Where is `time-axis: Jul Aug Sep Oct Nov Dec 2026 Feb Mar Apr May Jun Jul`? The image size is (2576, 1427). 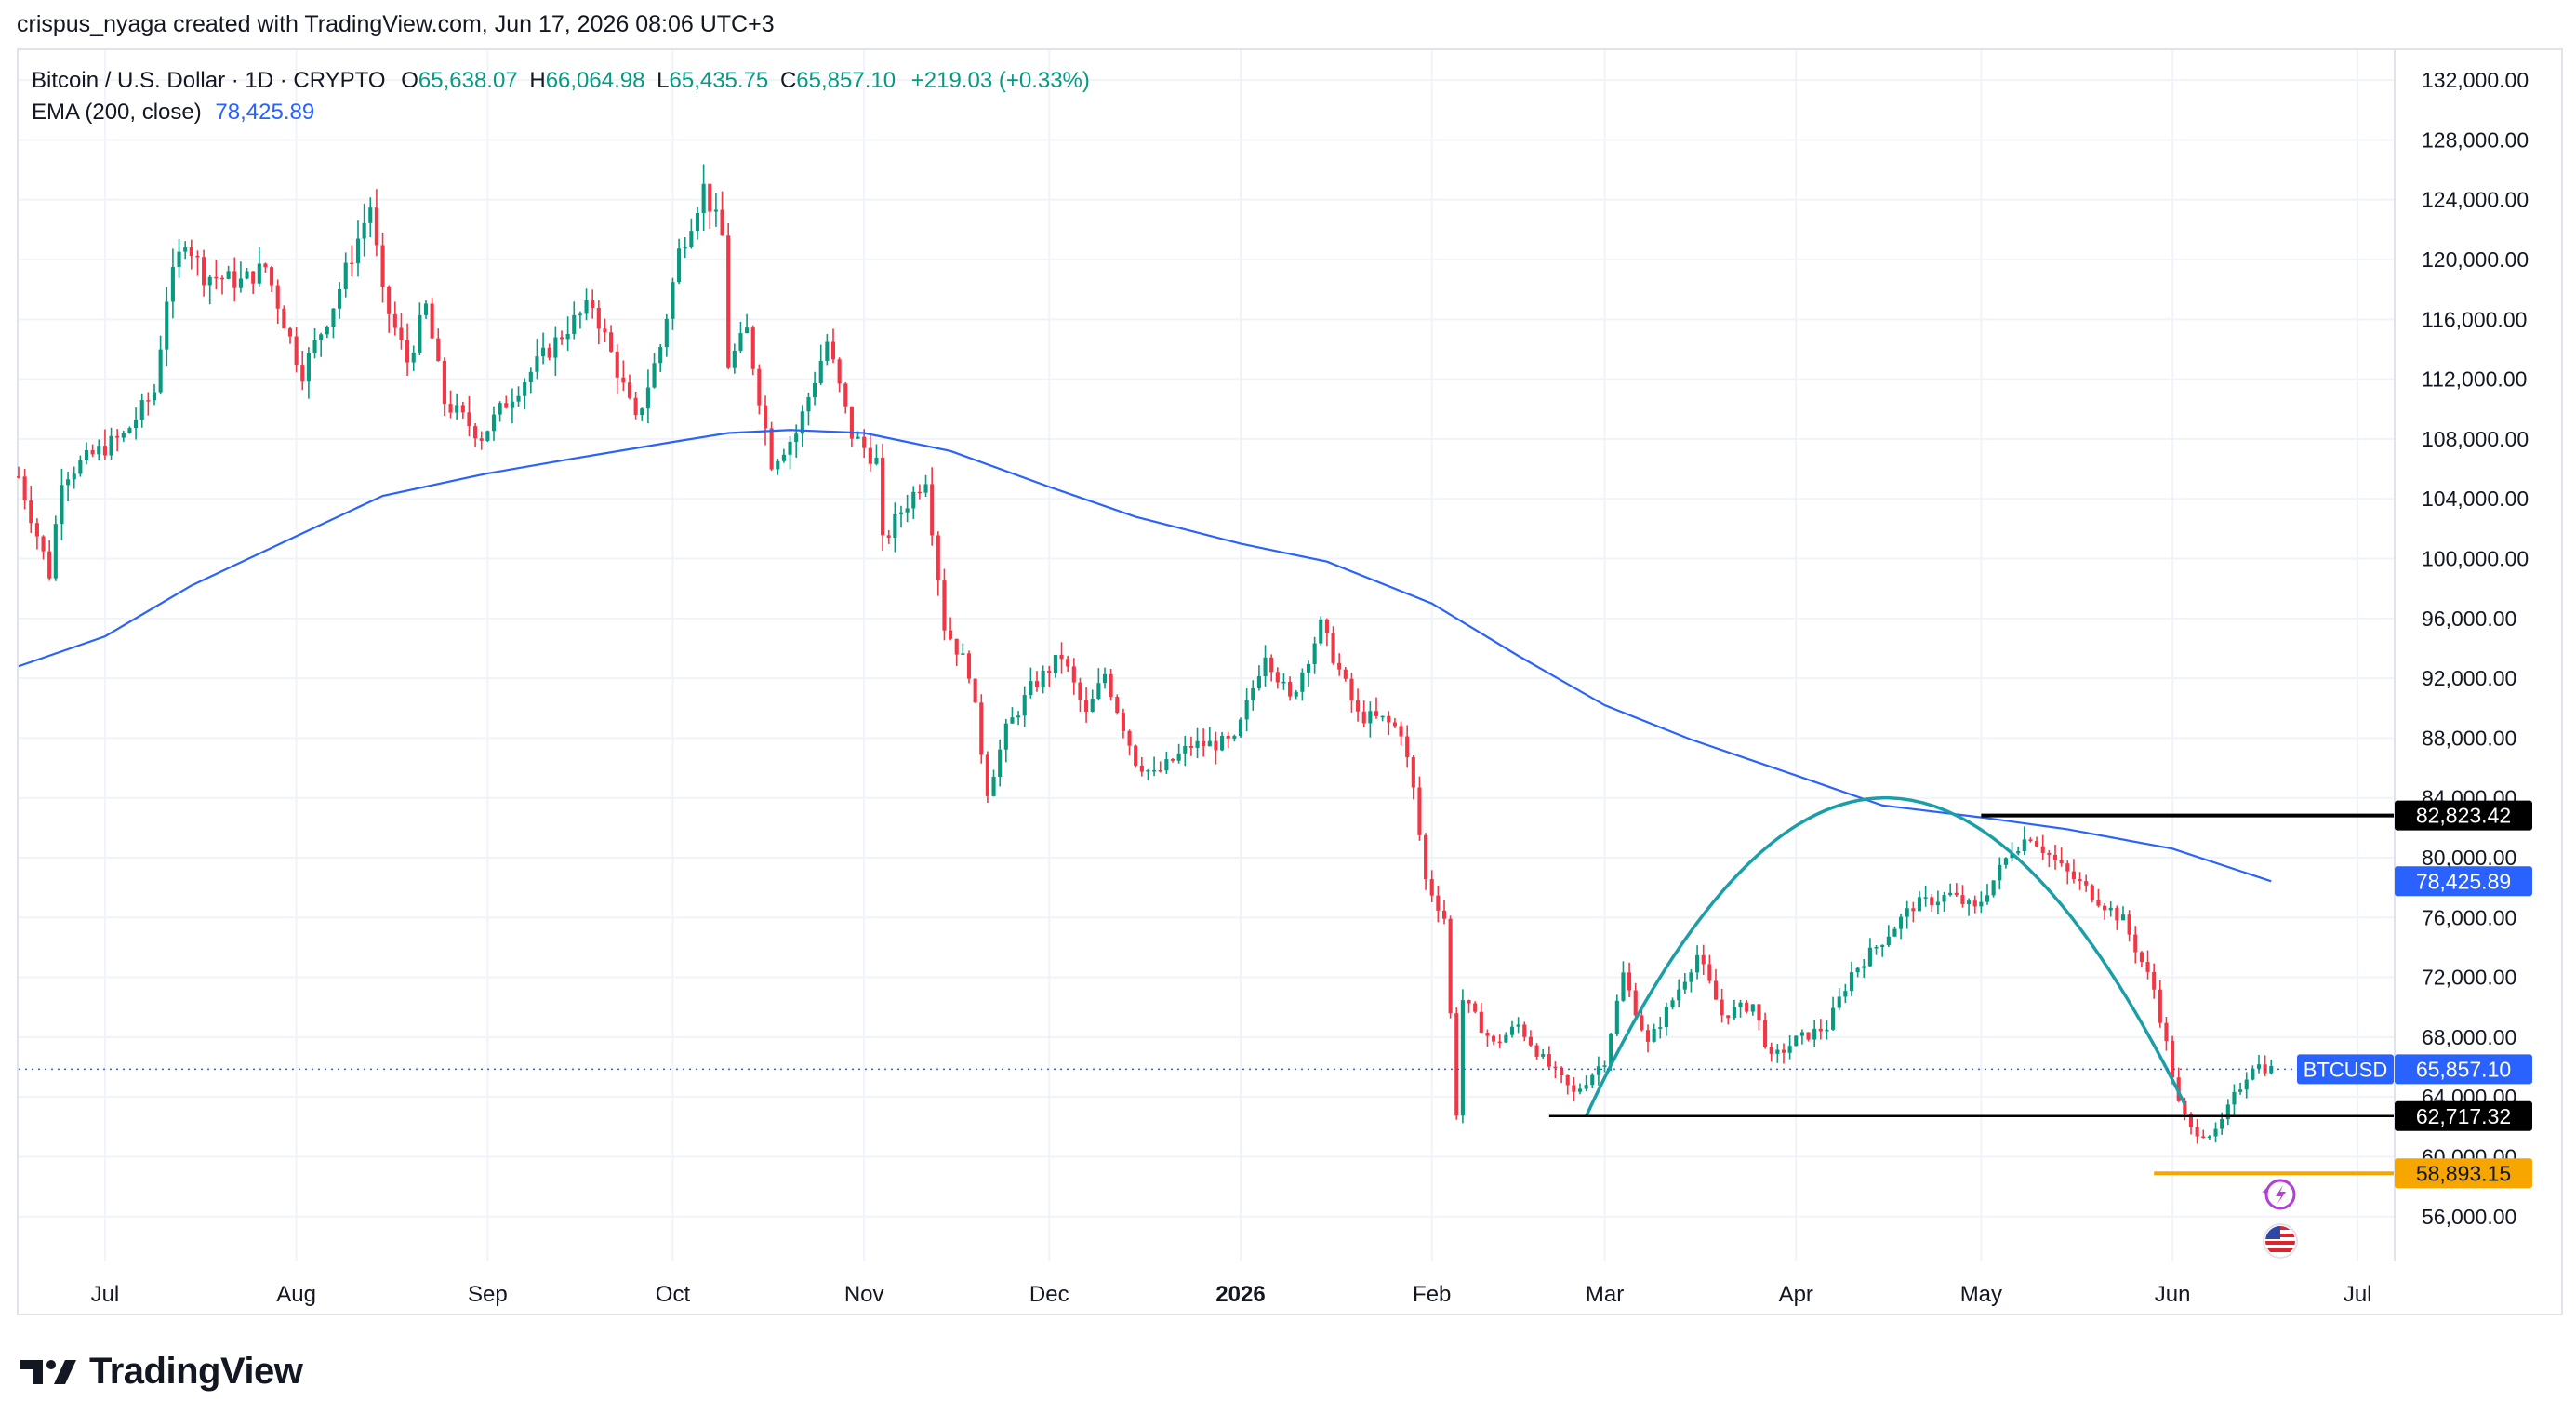
time-axis: Jul Aug Sep Oct Nov Dec 2026 Feb Mar Apr May Jun Jul is located at coordinates (1231, 1294).